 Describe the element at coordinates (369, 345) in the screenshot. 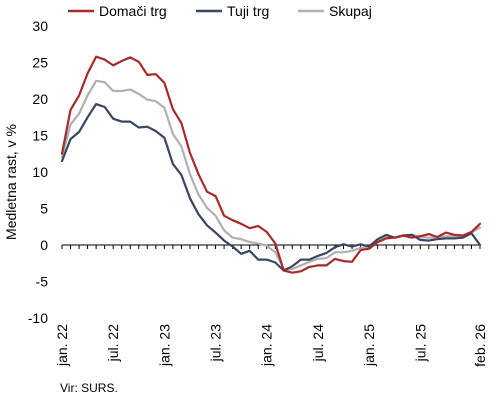

I see `x-tick-label: jan. 25` at that location.